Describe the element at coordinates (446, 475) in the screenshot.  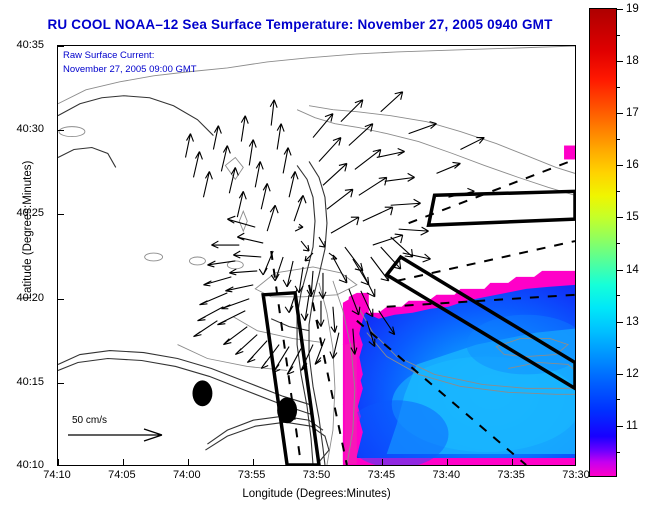
I see `x-tick-6: 73:40` at that location.